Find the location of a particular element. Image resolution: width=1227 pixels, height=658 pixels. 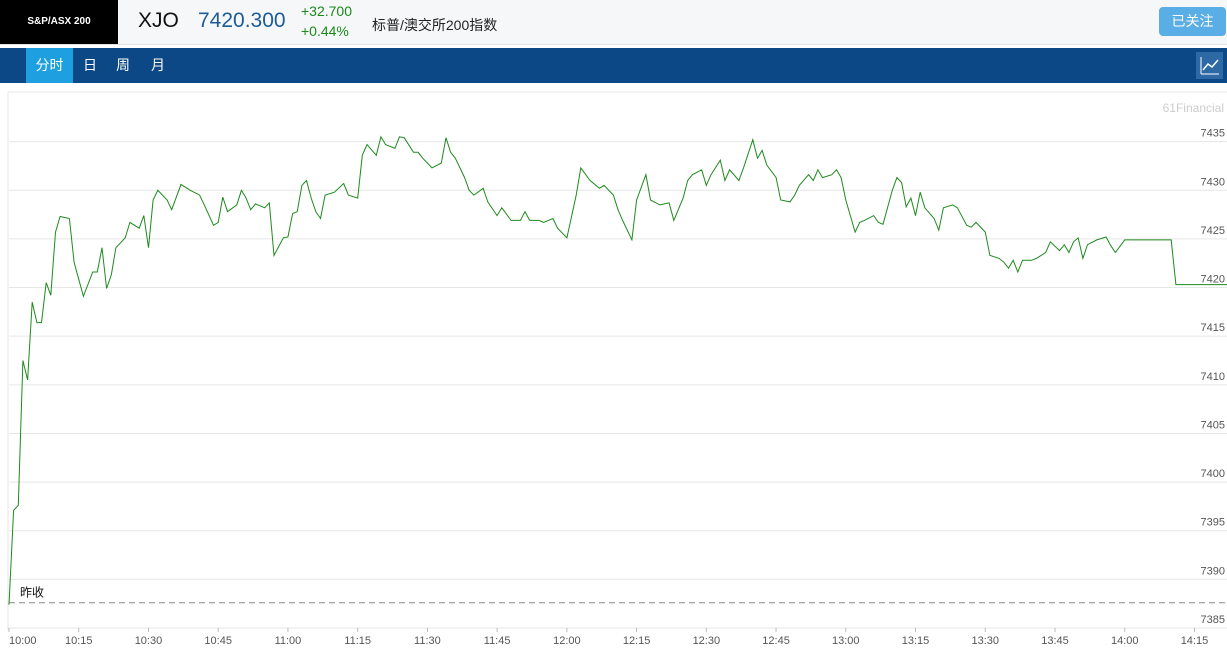

chart-icon is located at coordinates (1209, 65).